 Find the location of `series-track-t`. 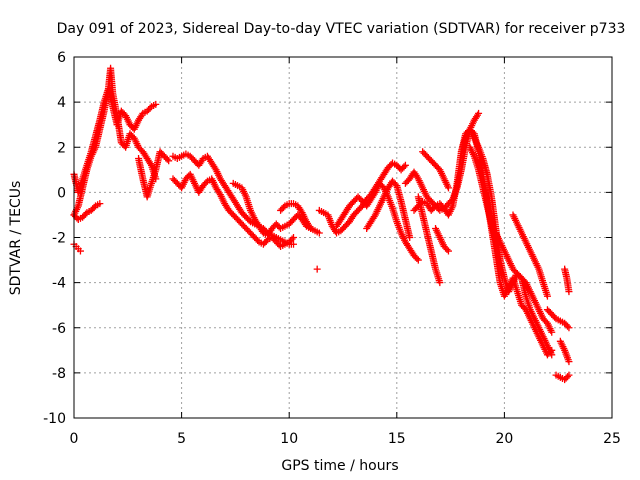

series-track-t is located at coordinates (511, 251).